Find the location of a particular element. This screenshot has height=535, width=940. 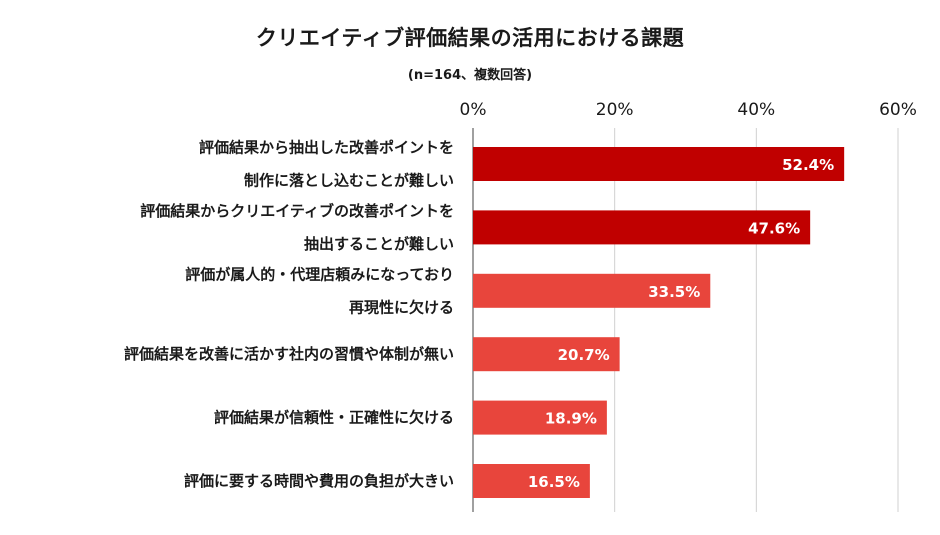

data-label: 47.6% is located at coordinates (774, 228).